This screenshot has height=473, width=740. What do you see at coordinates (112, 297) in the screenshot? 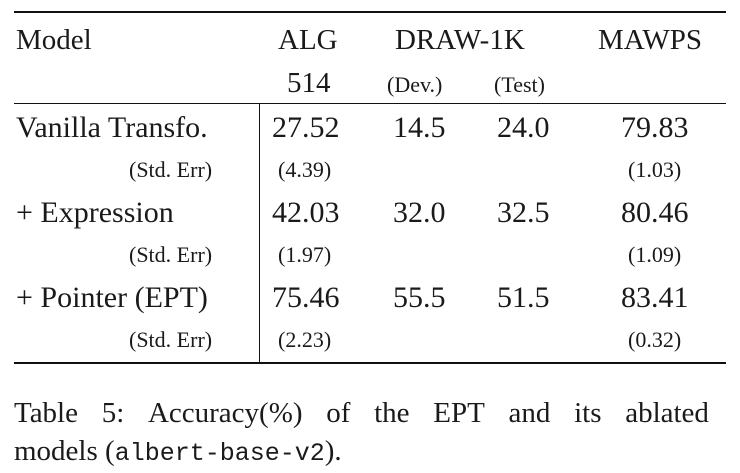
I see `row-model-name: + Pointer (EPT)` at bounding box center [112, 297].